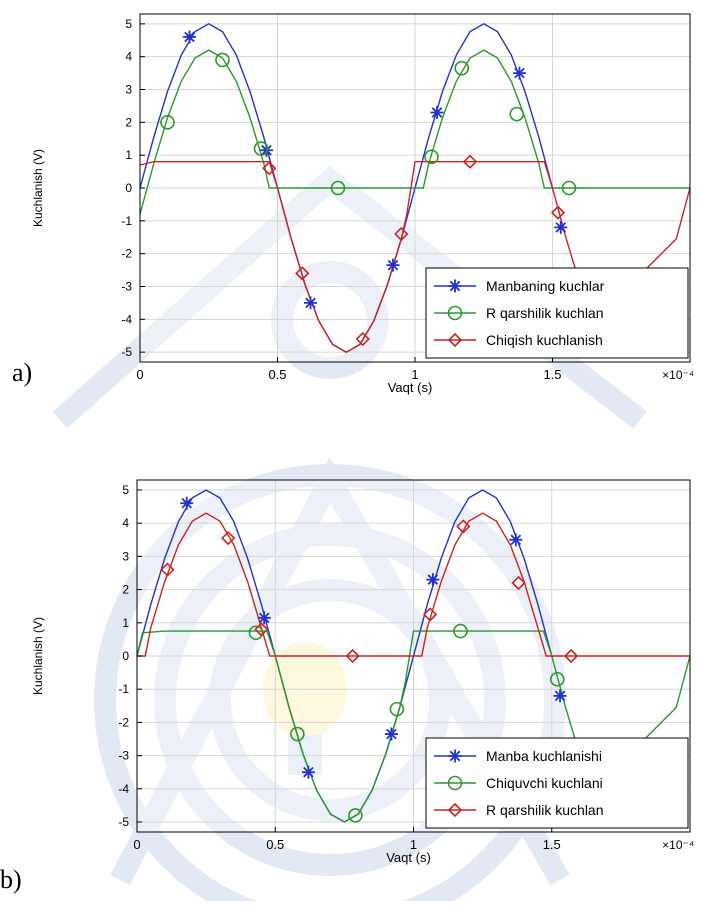 The height and width of the screenshot is (906, 702). What do you see at coordinates (38, 656) in the screenshot?
I see `chartb-y-axis-label: Kuchlanish (V)` at bounding box center [38, 656].